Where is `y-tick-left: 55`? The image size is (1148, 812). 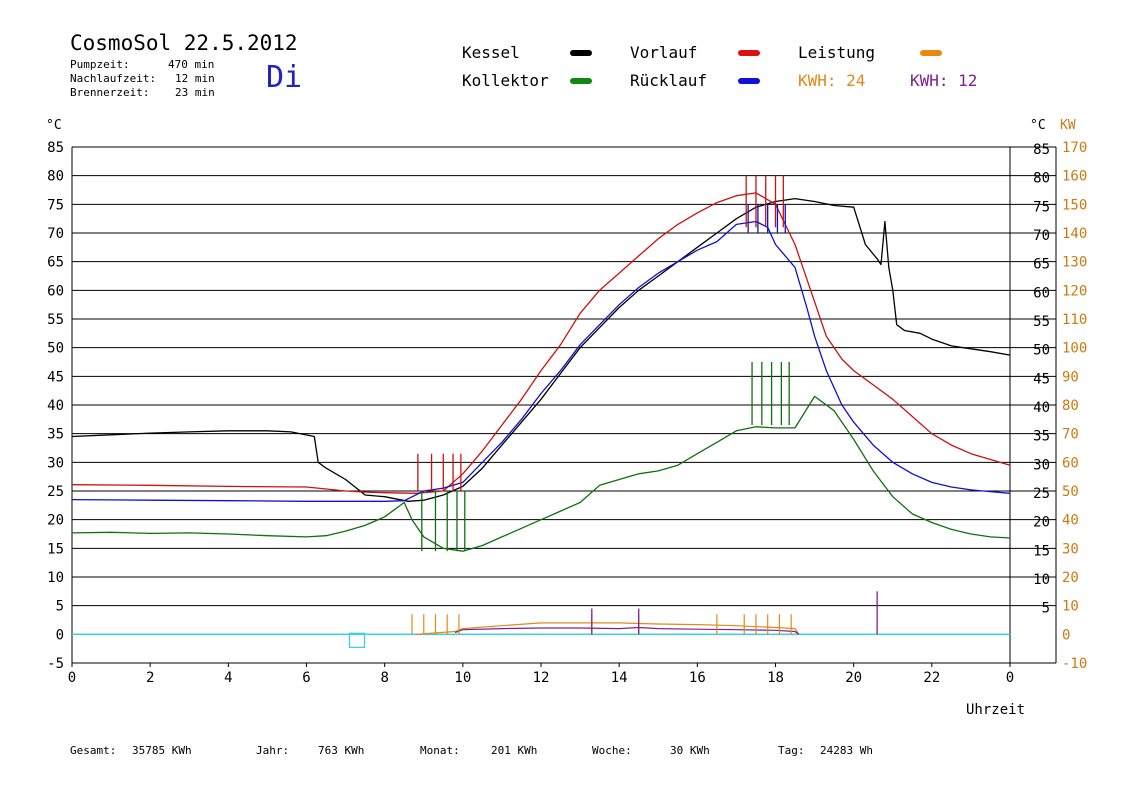 y-tick-left: 55 is located at coordinates (55, 320).